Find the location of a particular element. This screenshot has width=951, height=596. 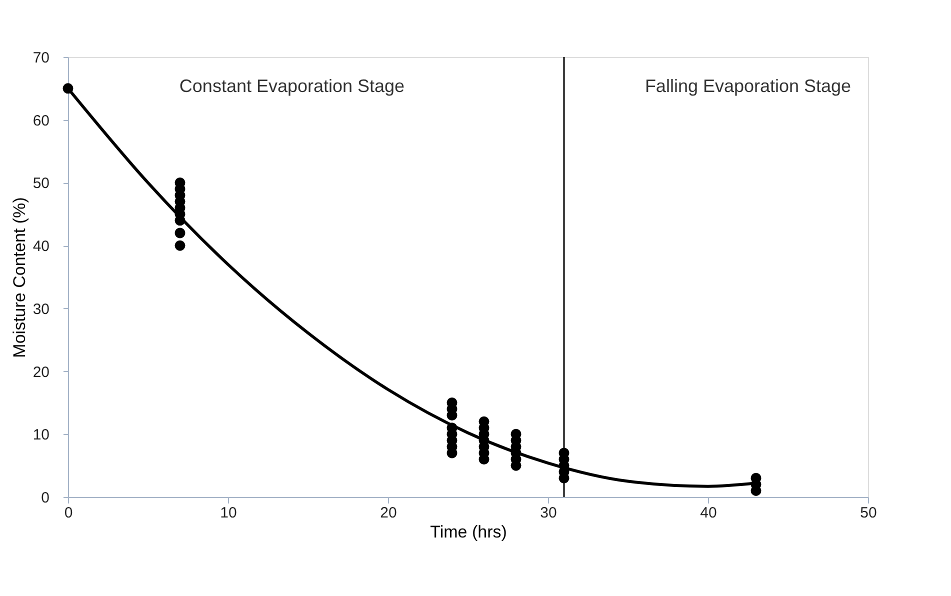

annotation: Constant Evaporation Stage is located at coordinates (292, 86).